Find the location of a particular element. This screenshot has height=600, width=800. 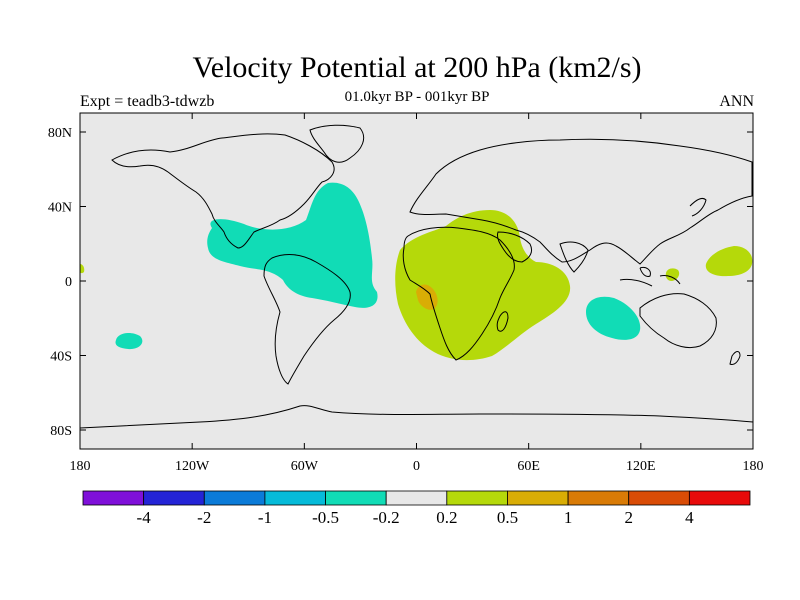

coastline-south-america is located at coordinates (307, 319).